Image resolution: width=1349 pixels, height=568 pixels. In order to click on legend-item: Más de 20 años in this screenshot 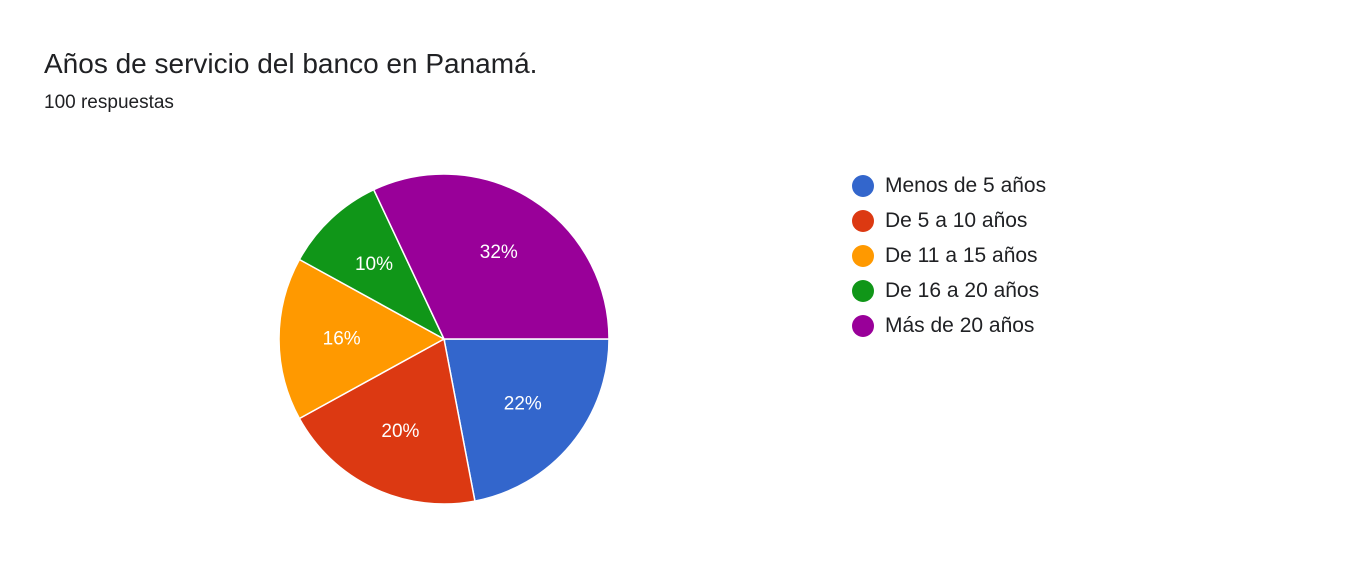, I will do `click(949, 326)`.